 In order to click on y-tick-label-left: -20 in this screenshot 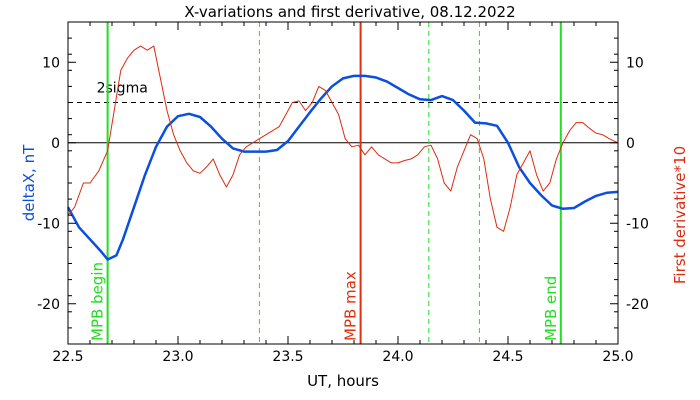, I will do `click(48, 305)`.